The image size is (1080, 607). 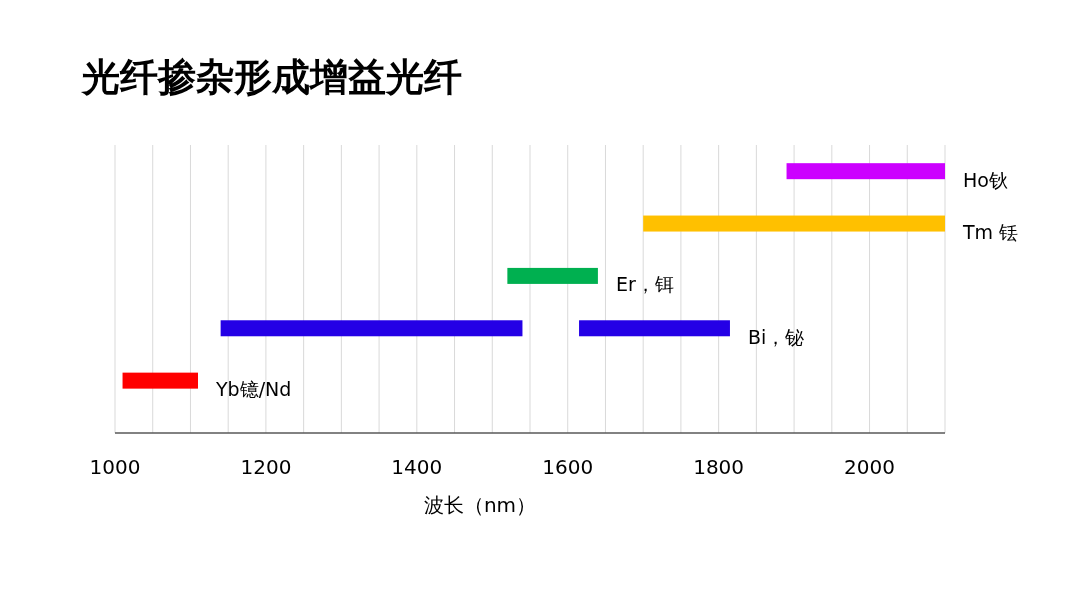 I want to click on x-tick-label: 1000, so click(x=115, y=467).